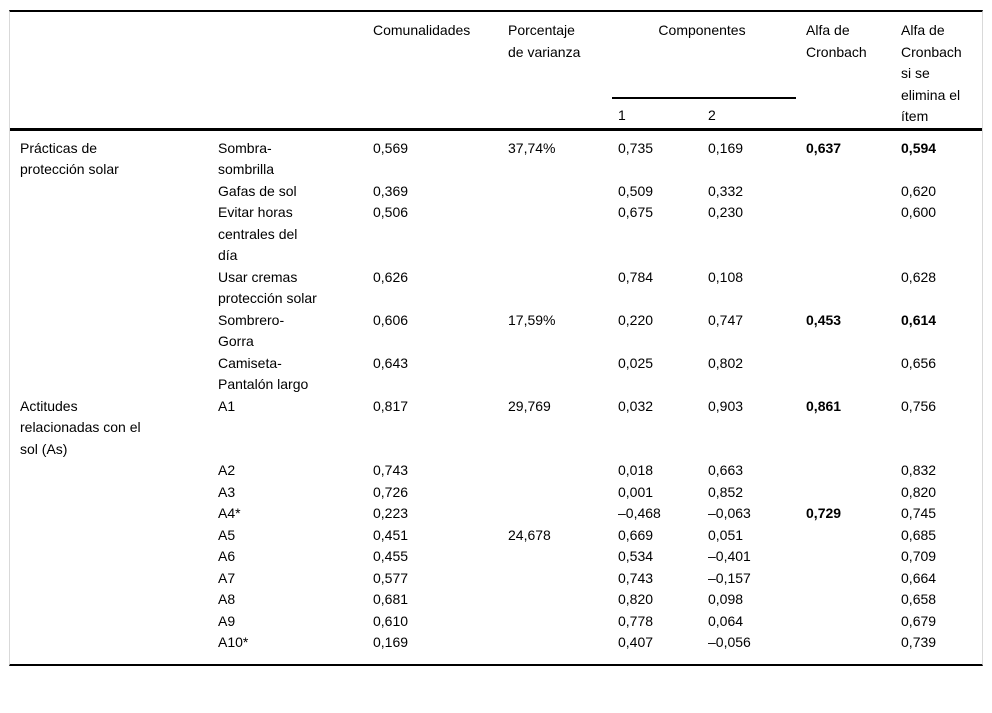 The width and height of the screenshot is (992, 713). I want to click on alfa-elimina-item-value: 0,656, so click(919, 362).